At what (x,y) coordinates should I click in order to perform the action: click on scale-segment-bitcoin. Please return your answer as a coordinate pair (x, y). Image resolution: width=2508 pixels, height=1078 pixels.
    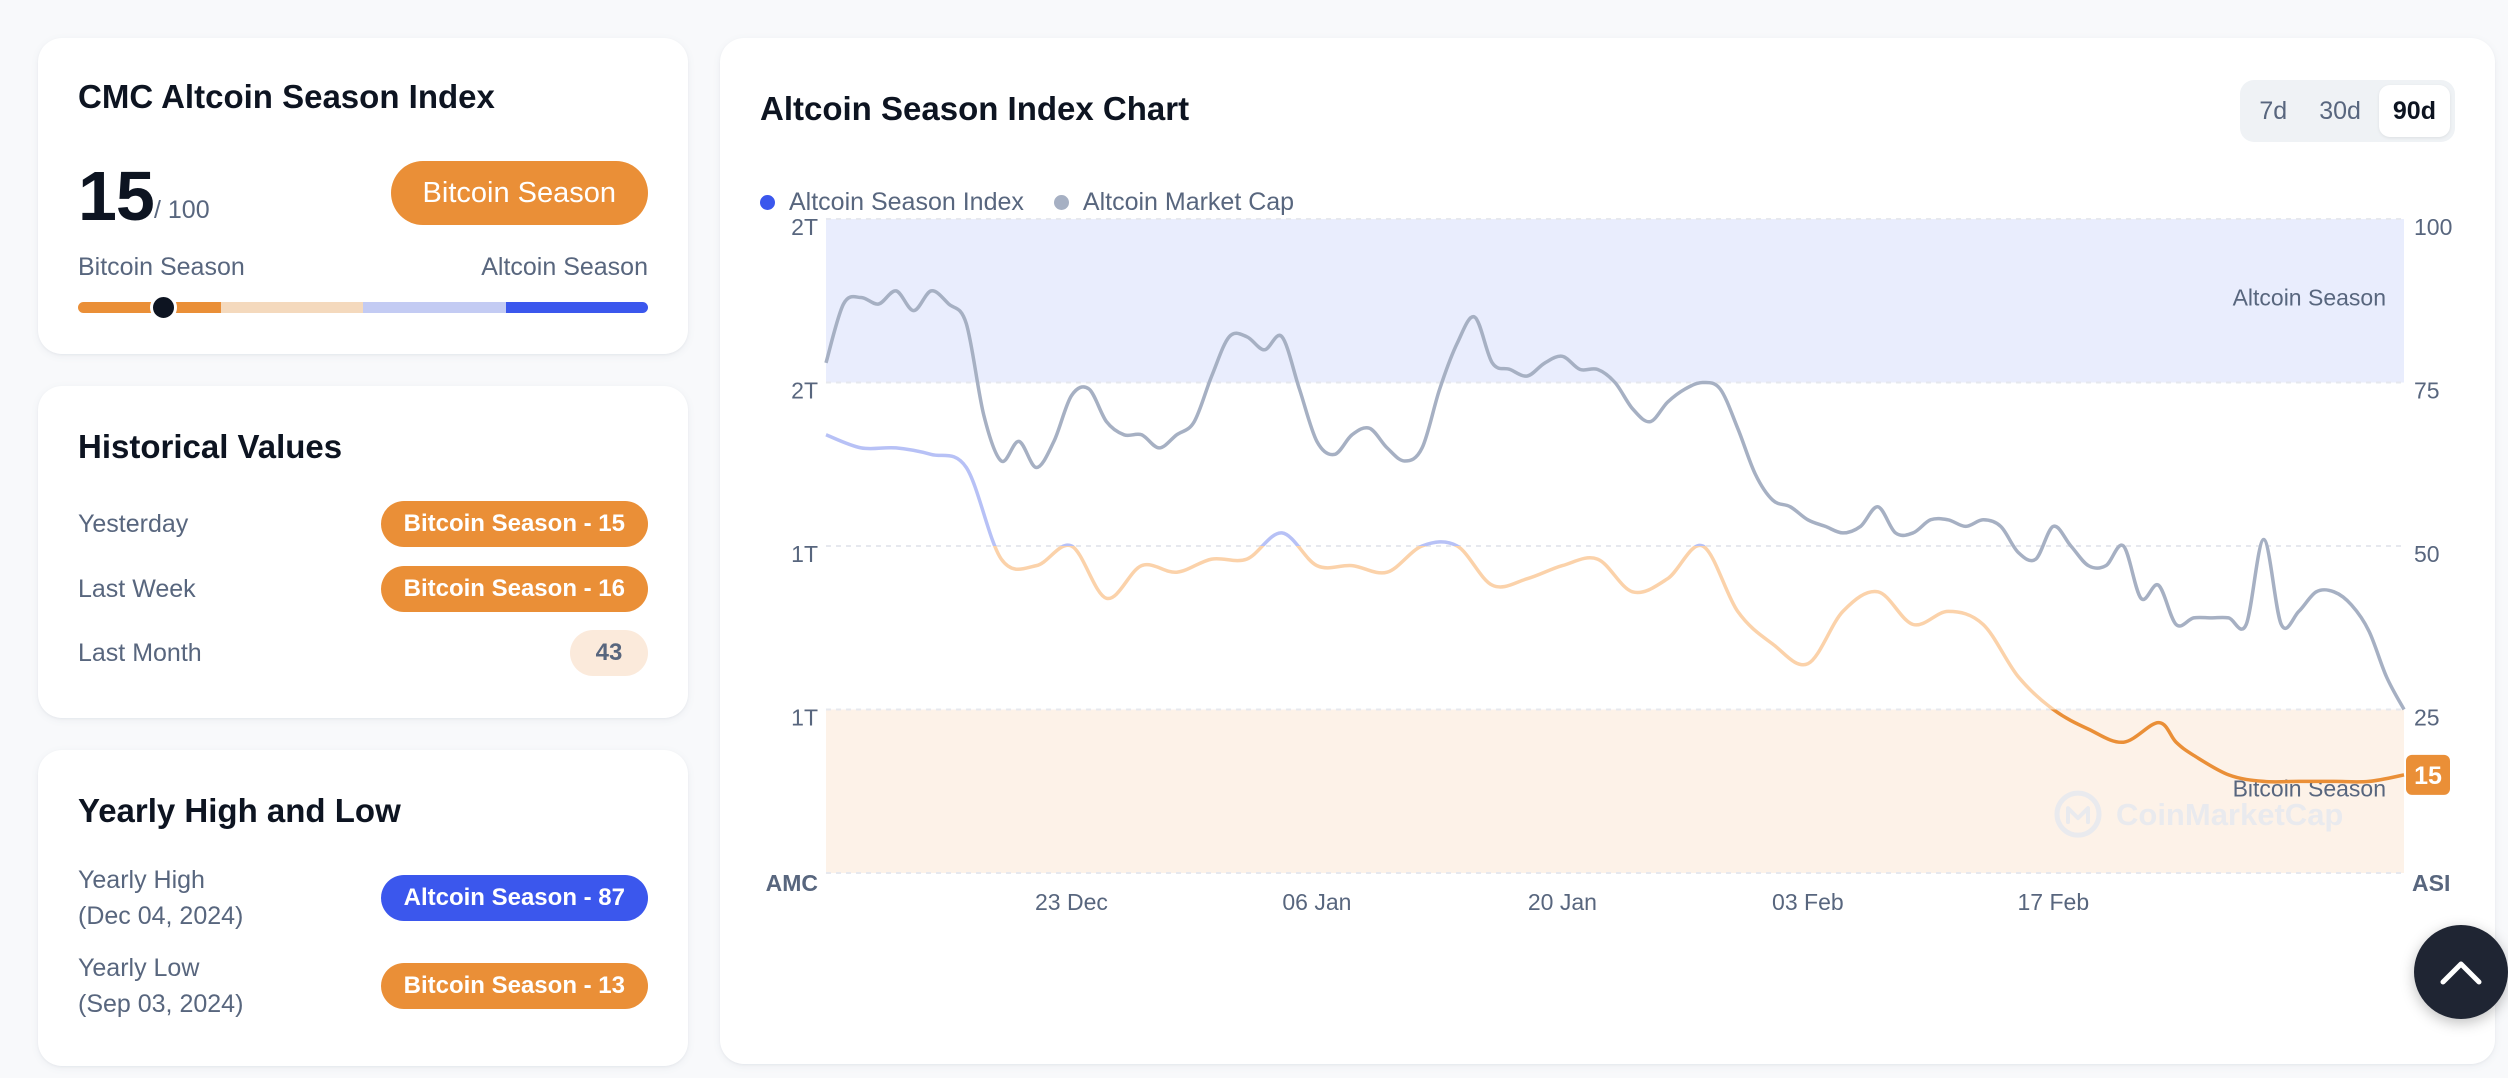
    Looking at the image, I should click on (149, 307).